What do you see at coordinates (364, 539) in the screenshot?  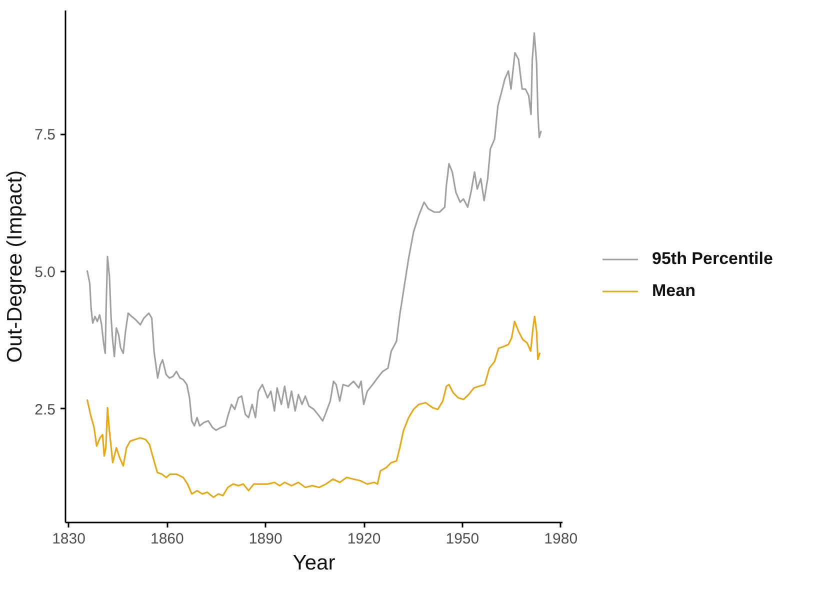 I see `x-tick-label: 1920` at bounding box center [364, 539].